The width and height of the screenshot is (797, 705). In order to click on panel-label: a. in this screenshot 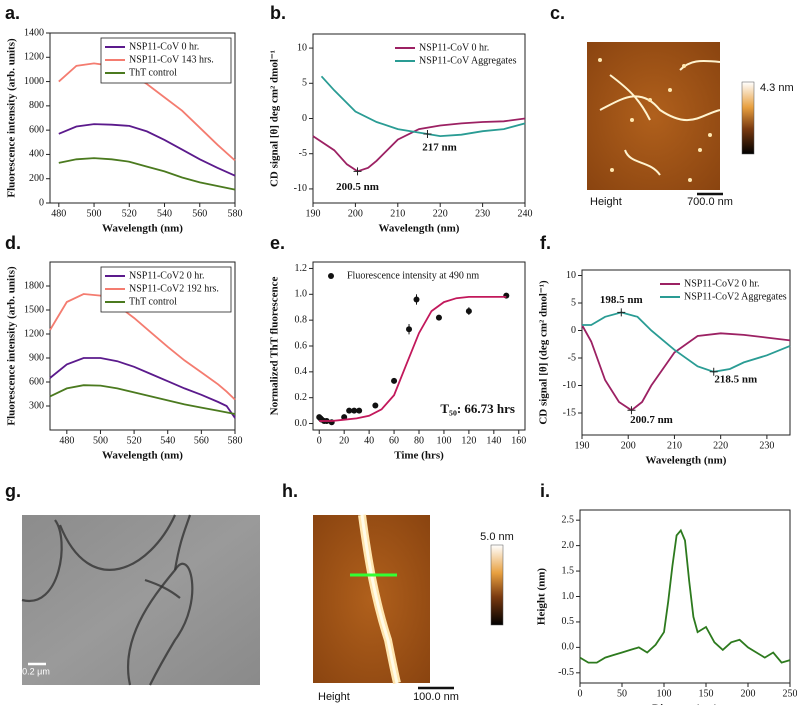, I will do `click(12, 13)`.